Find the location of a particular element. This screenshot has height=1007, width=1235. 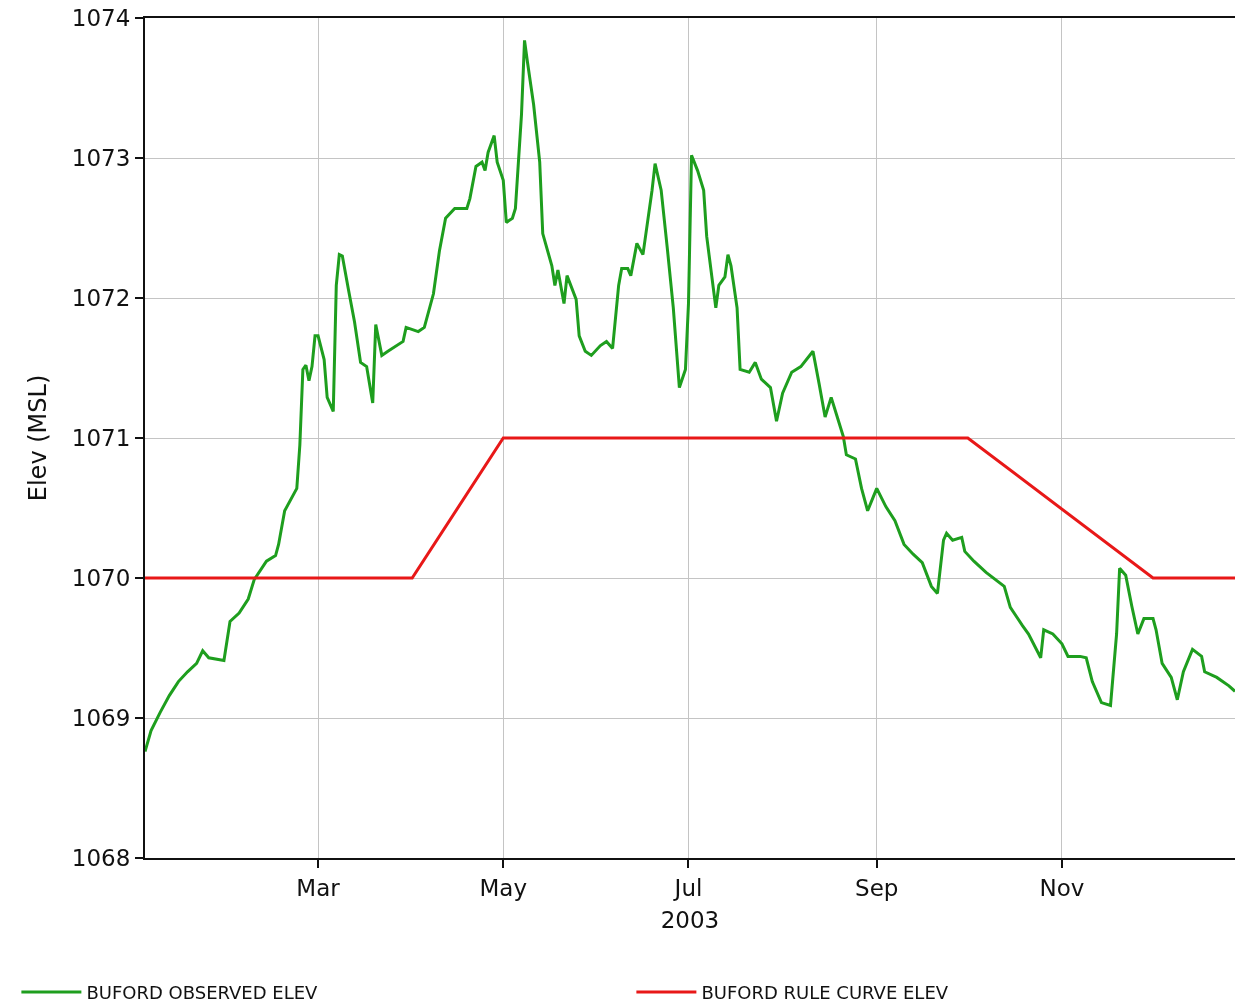

y-tick-label: 1071 is located at coordinates (101, 438).